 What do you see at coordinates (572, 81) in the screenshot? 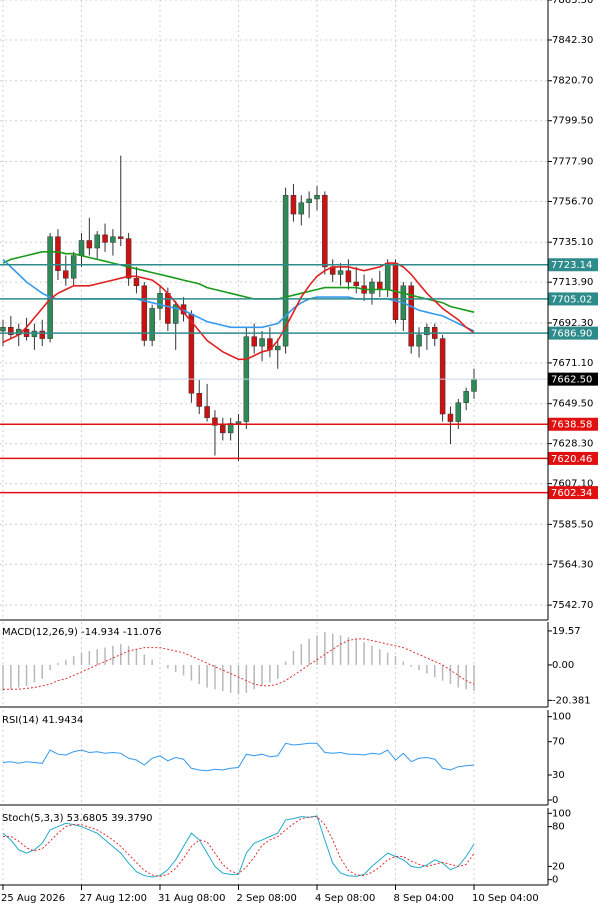
I see `y-tick-label: 7820.70` at bounding box center [572, 81].